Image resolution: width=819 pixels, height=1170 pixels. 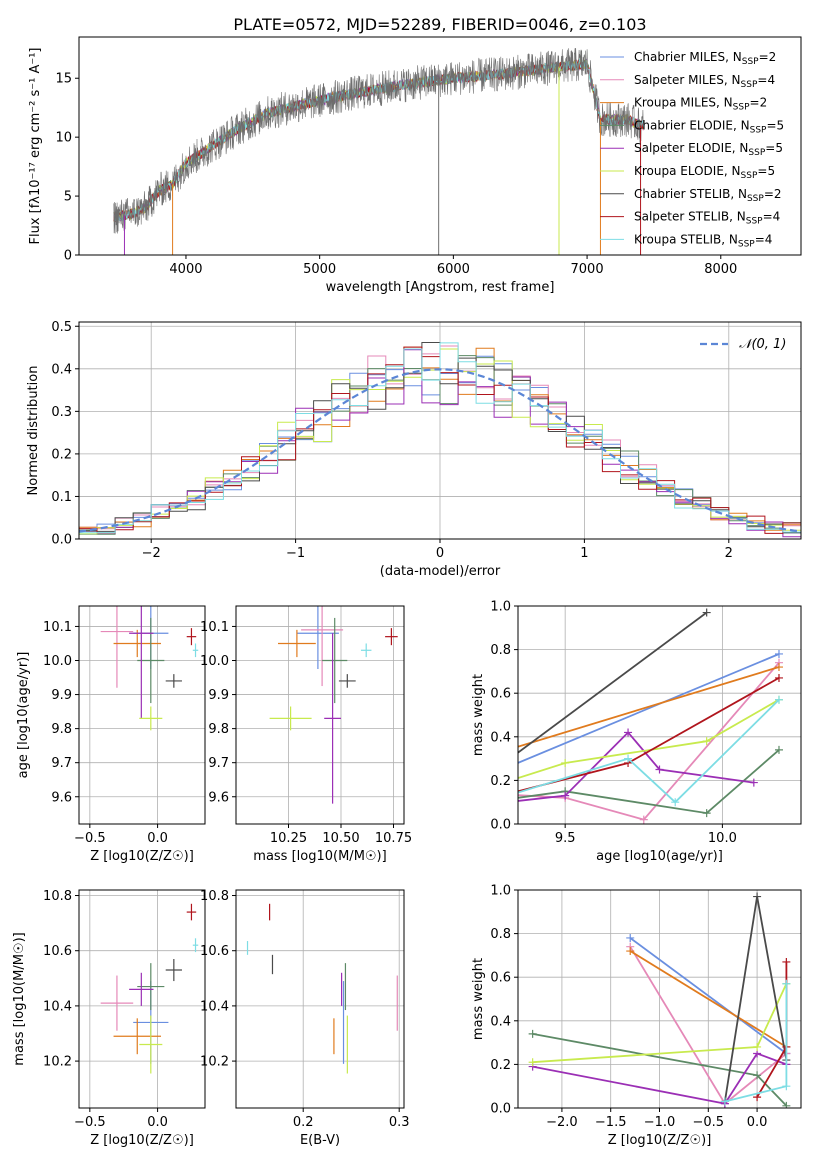 I want to click on y-axis-label: Flux [fλ10⁻¹⁷ erg cm⁻² s⁻¹ A⁻¹], so click(x=35, y=146).